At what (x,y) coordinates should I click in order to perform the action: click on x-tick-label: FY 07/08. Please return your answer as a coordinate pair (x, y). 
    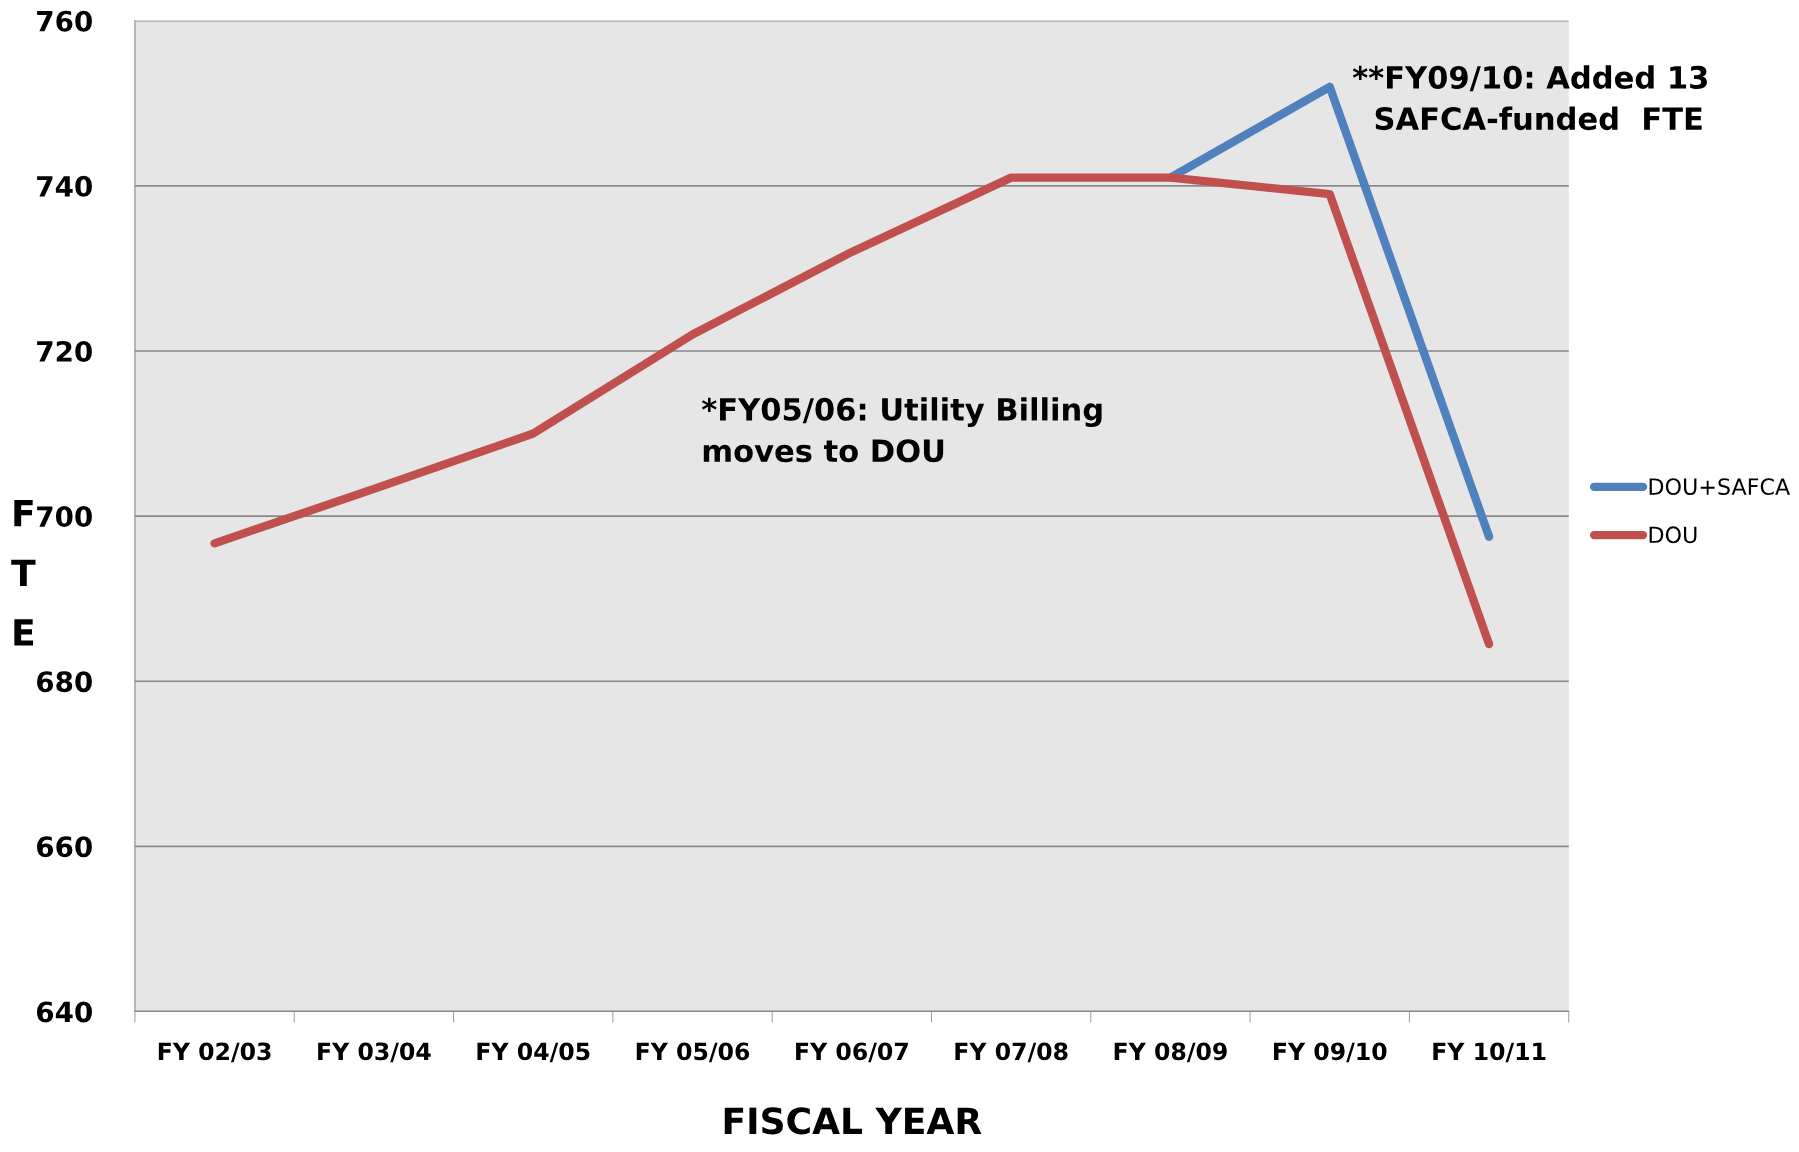
    Looking at the image, I should click on (1011, 1052).